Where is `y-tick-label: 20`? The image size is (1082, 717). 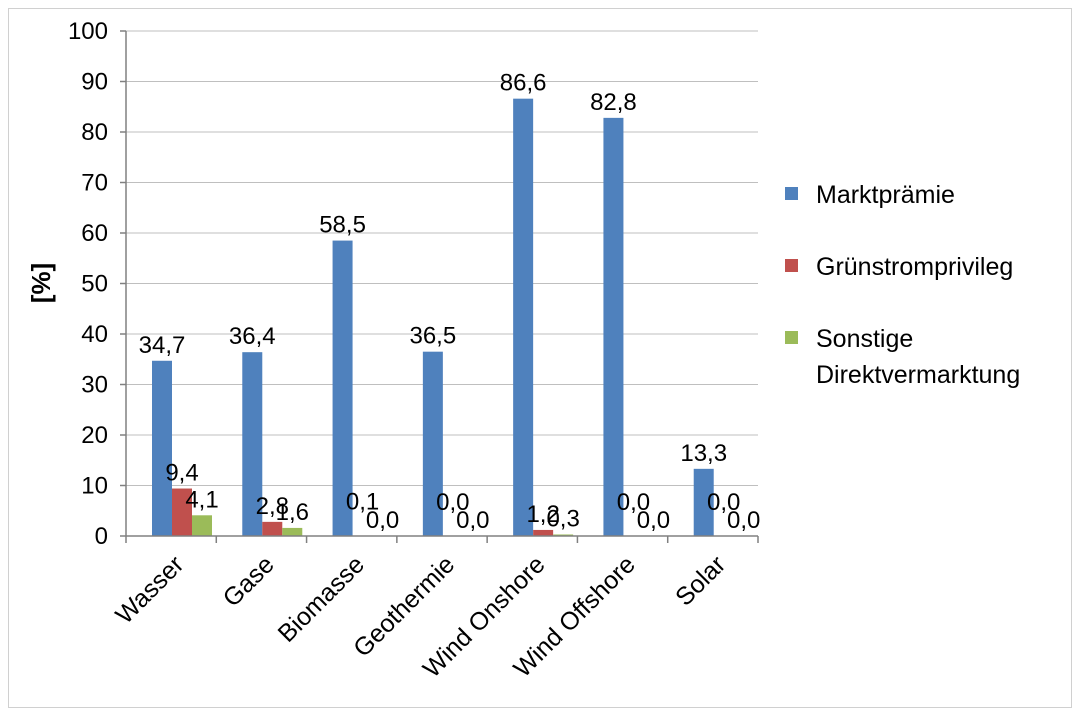
y-tick-label: 20 is located at coordinates (94, 435).